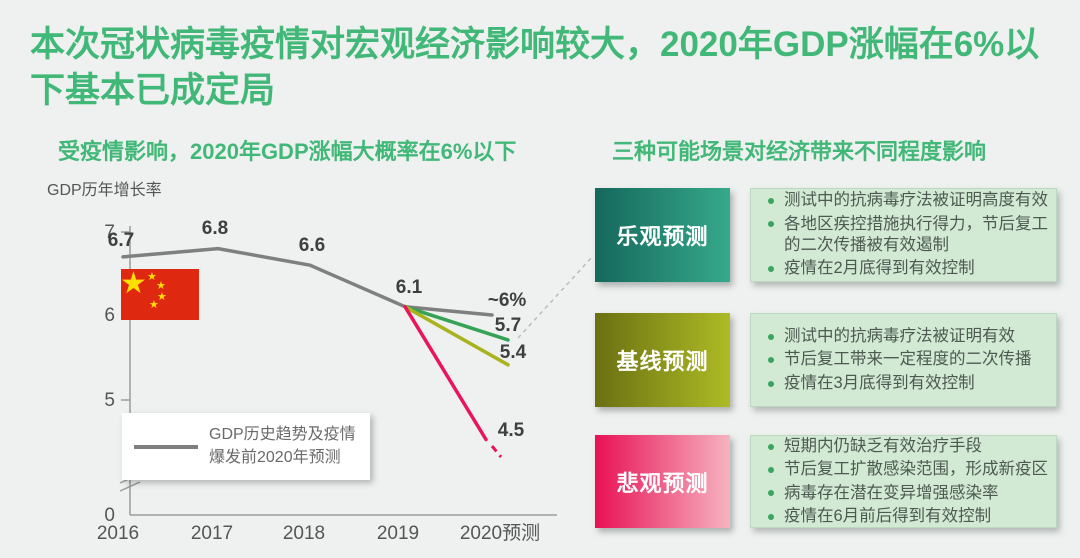 This screenshot has width=1080, height=558. What do you see at coordinates (662, 360) in the screenshot?
I see `scenario-label-baseline: 基线预测` at bounding box center [662, 360].